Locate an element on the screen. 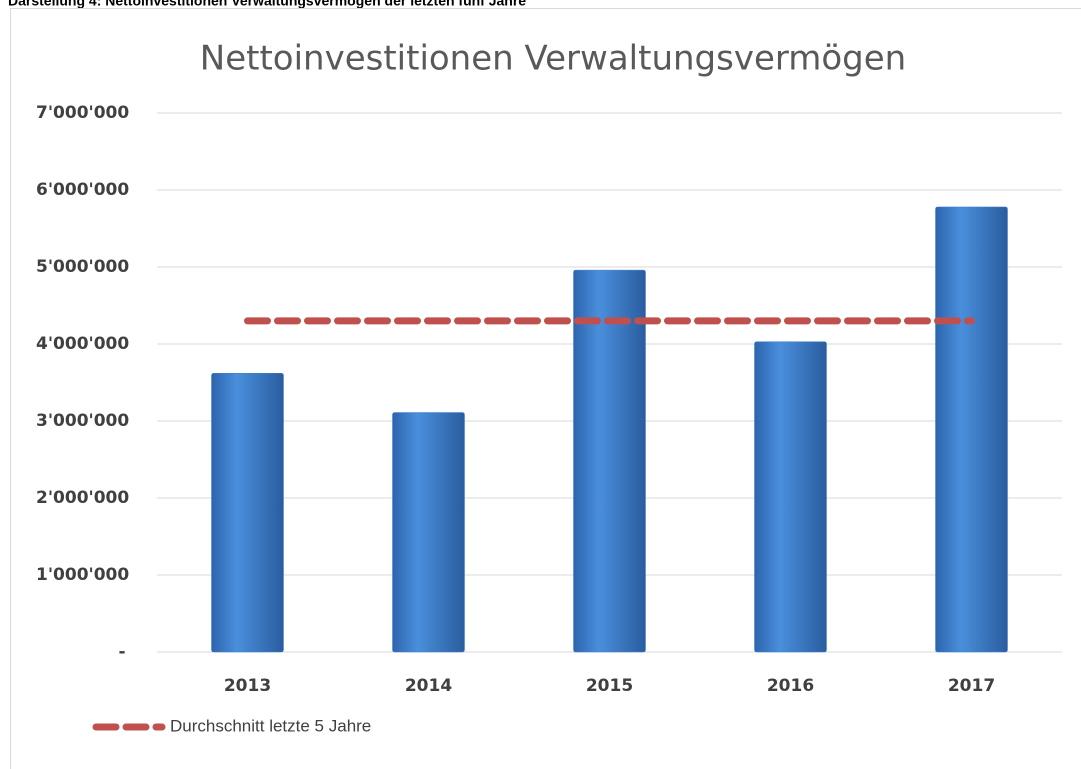 This screenshot has width=1081, height=769. y-tick-label: - is located at coordinates (121, 652).